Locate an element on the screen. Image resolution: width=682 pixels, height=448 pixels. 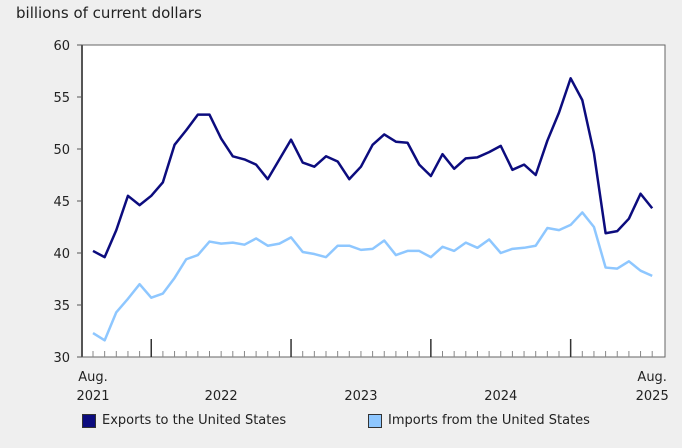
x-tick-label: 2024 is located at coordinates (500, 396).